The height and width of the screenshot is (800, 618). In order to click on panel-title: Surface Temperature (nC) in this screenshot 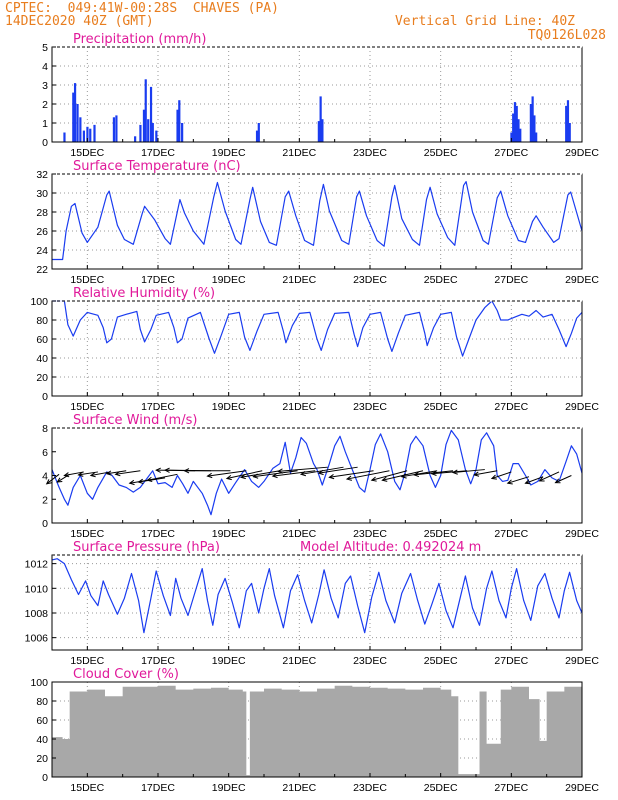, I will do `click(157, 166)`.